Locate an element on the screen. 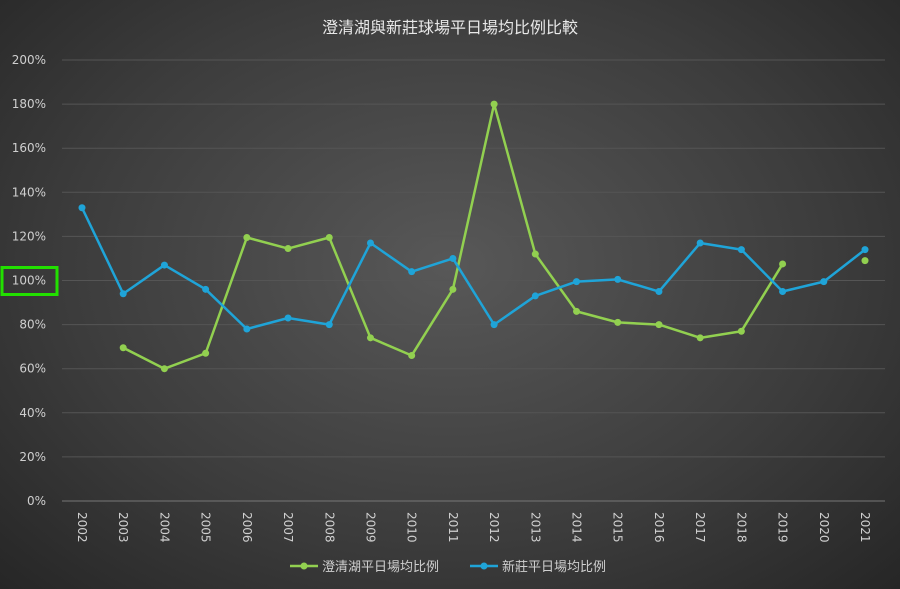 The width and height of the screenshot is (900, 589). x-tick-label: 2018 is located at coordinates (741, 527).